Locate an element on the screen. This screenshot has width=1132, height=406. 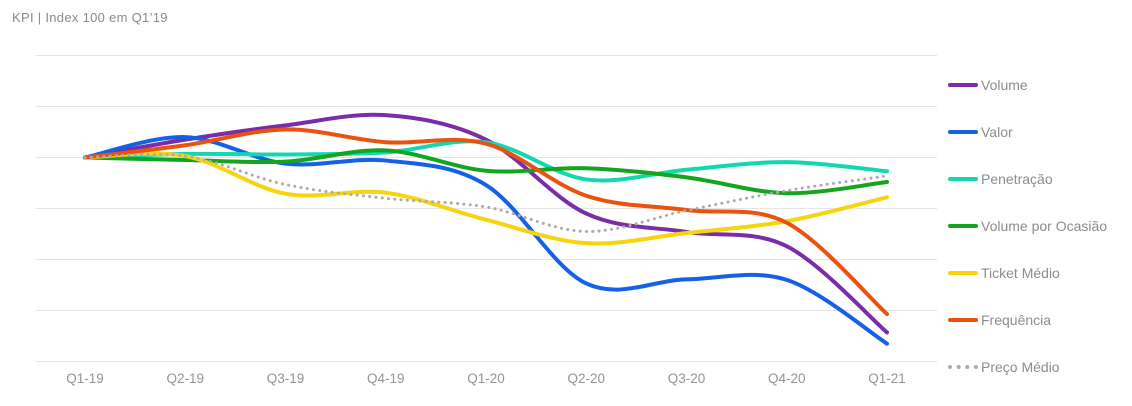
legend-item-penetracao: Penetração is located at coordinates (1038, 178).